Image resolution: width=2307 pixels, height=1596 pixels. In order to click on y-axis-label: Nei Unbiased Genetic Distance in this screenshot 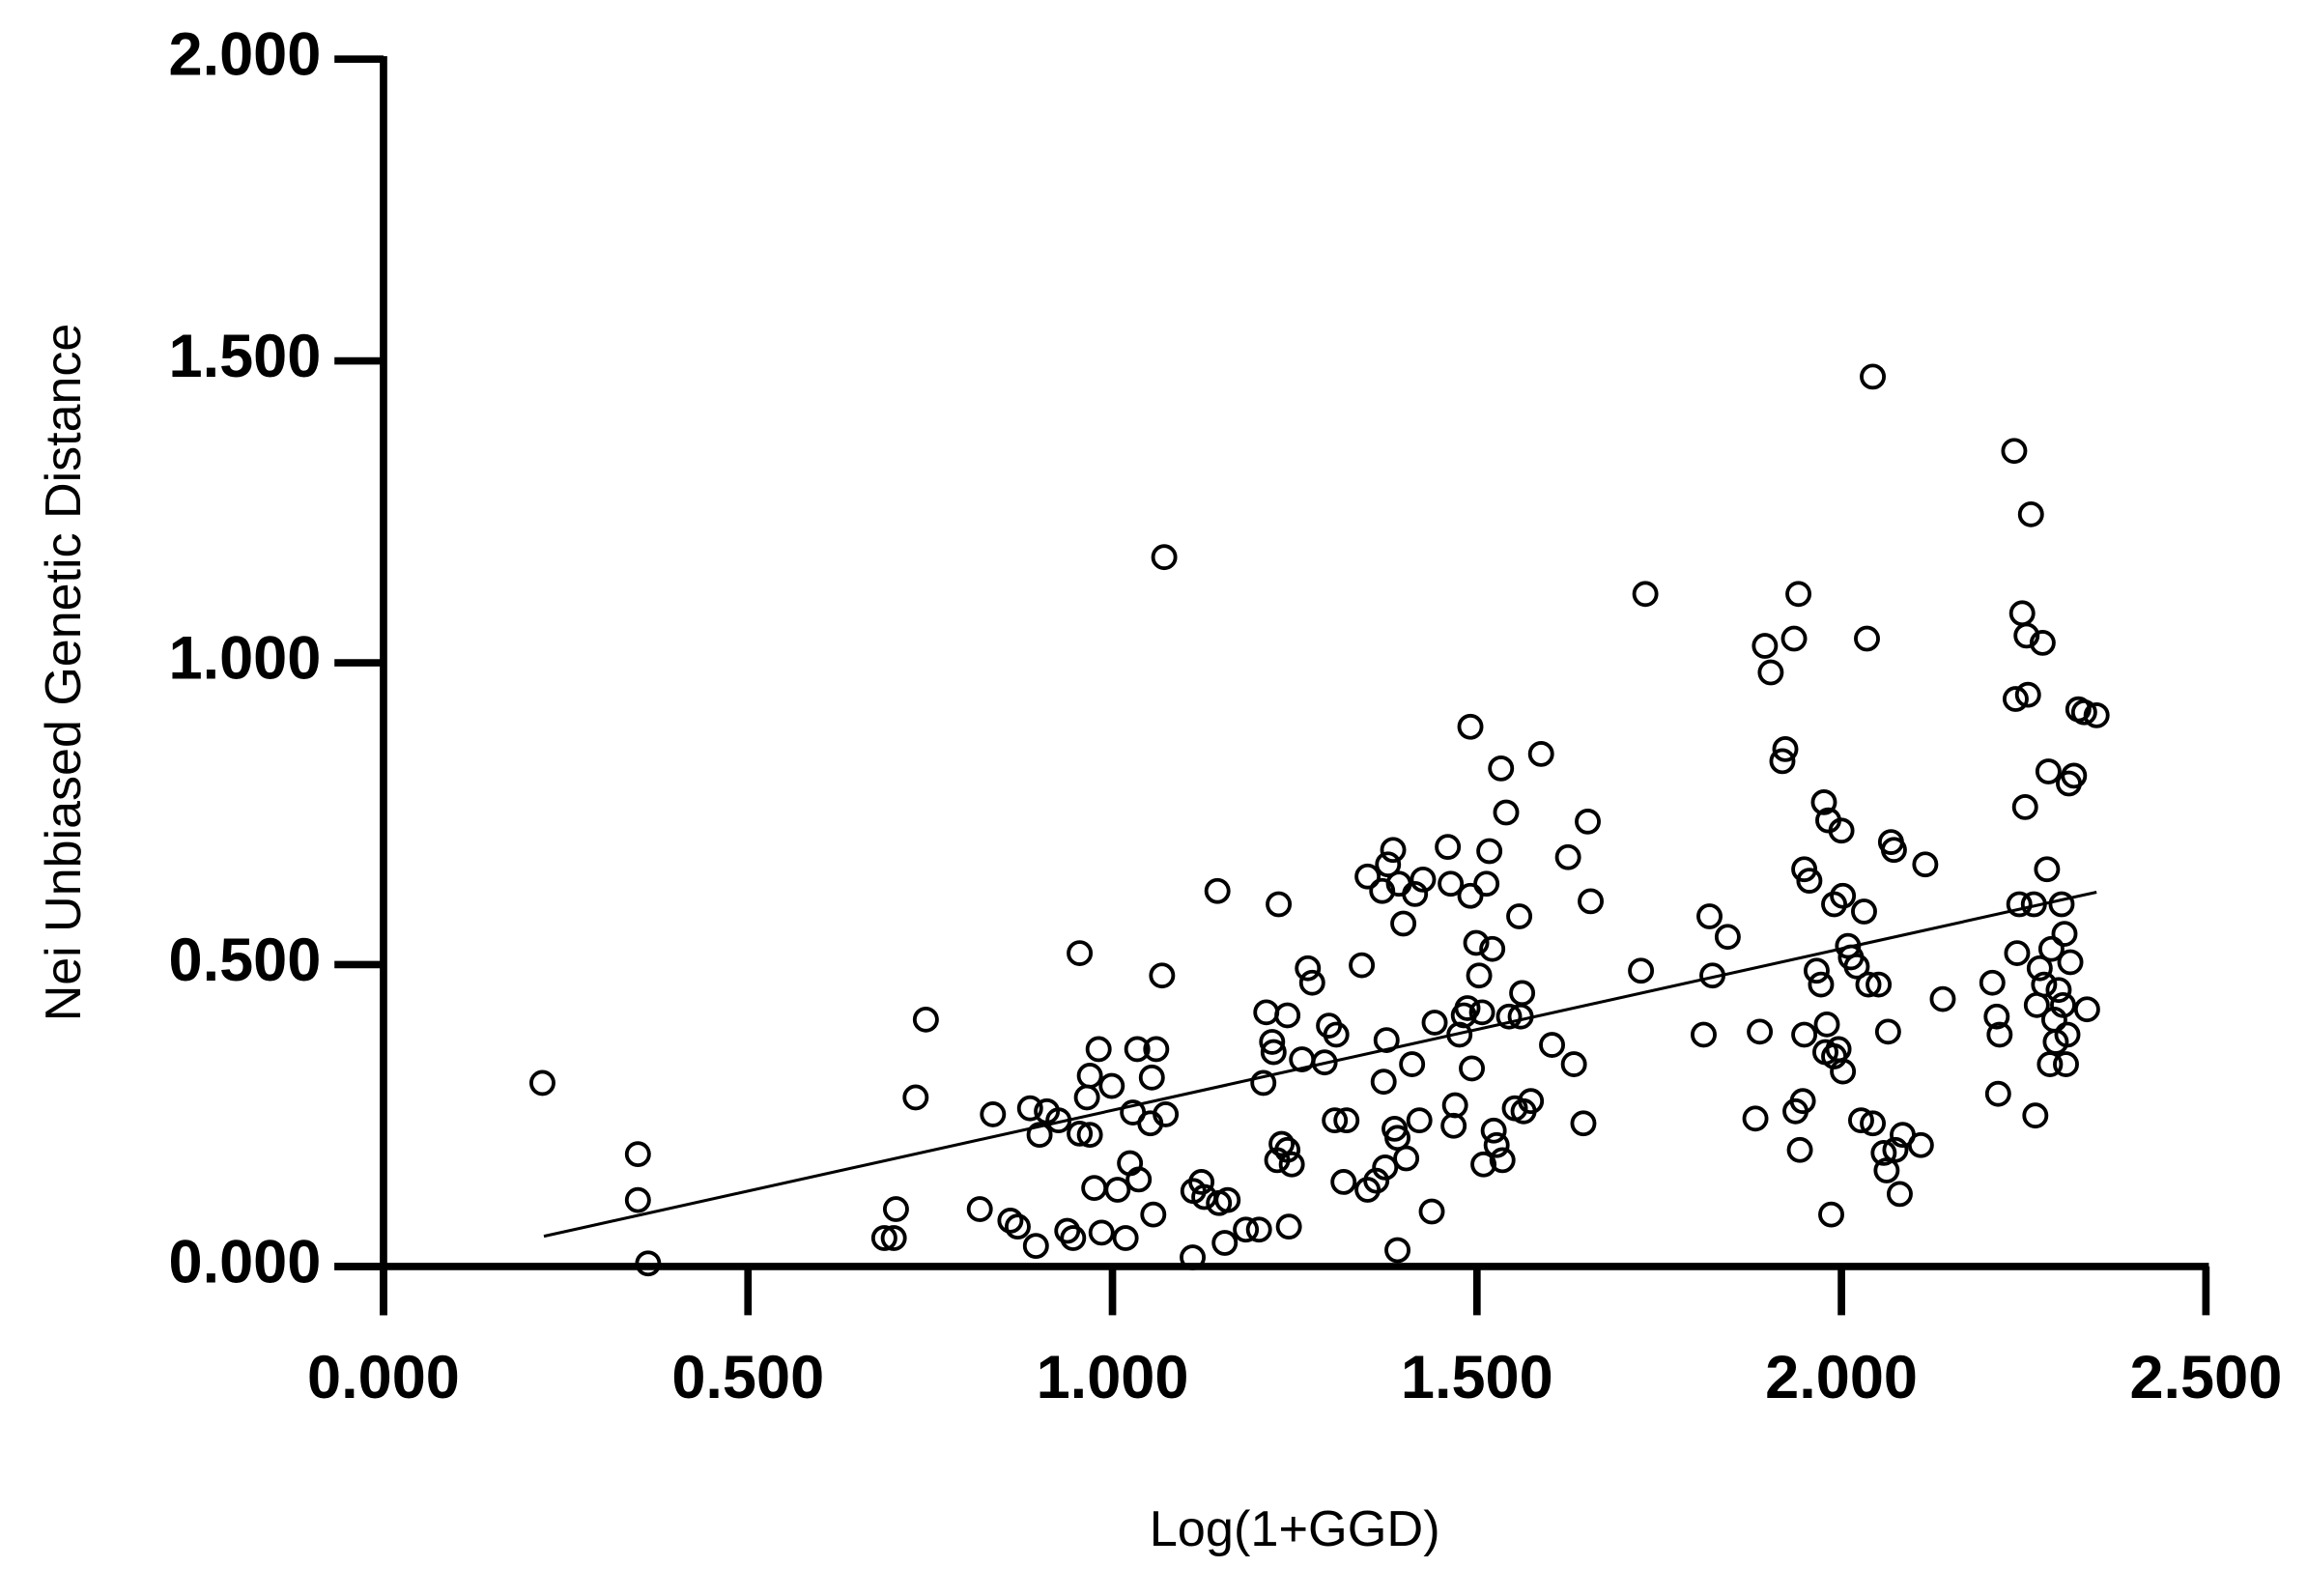, I will do `click(64, 673)`.